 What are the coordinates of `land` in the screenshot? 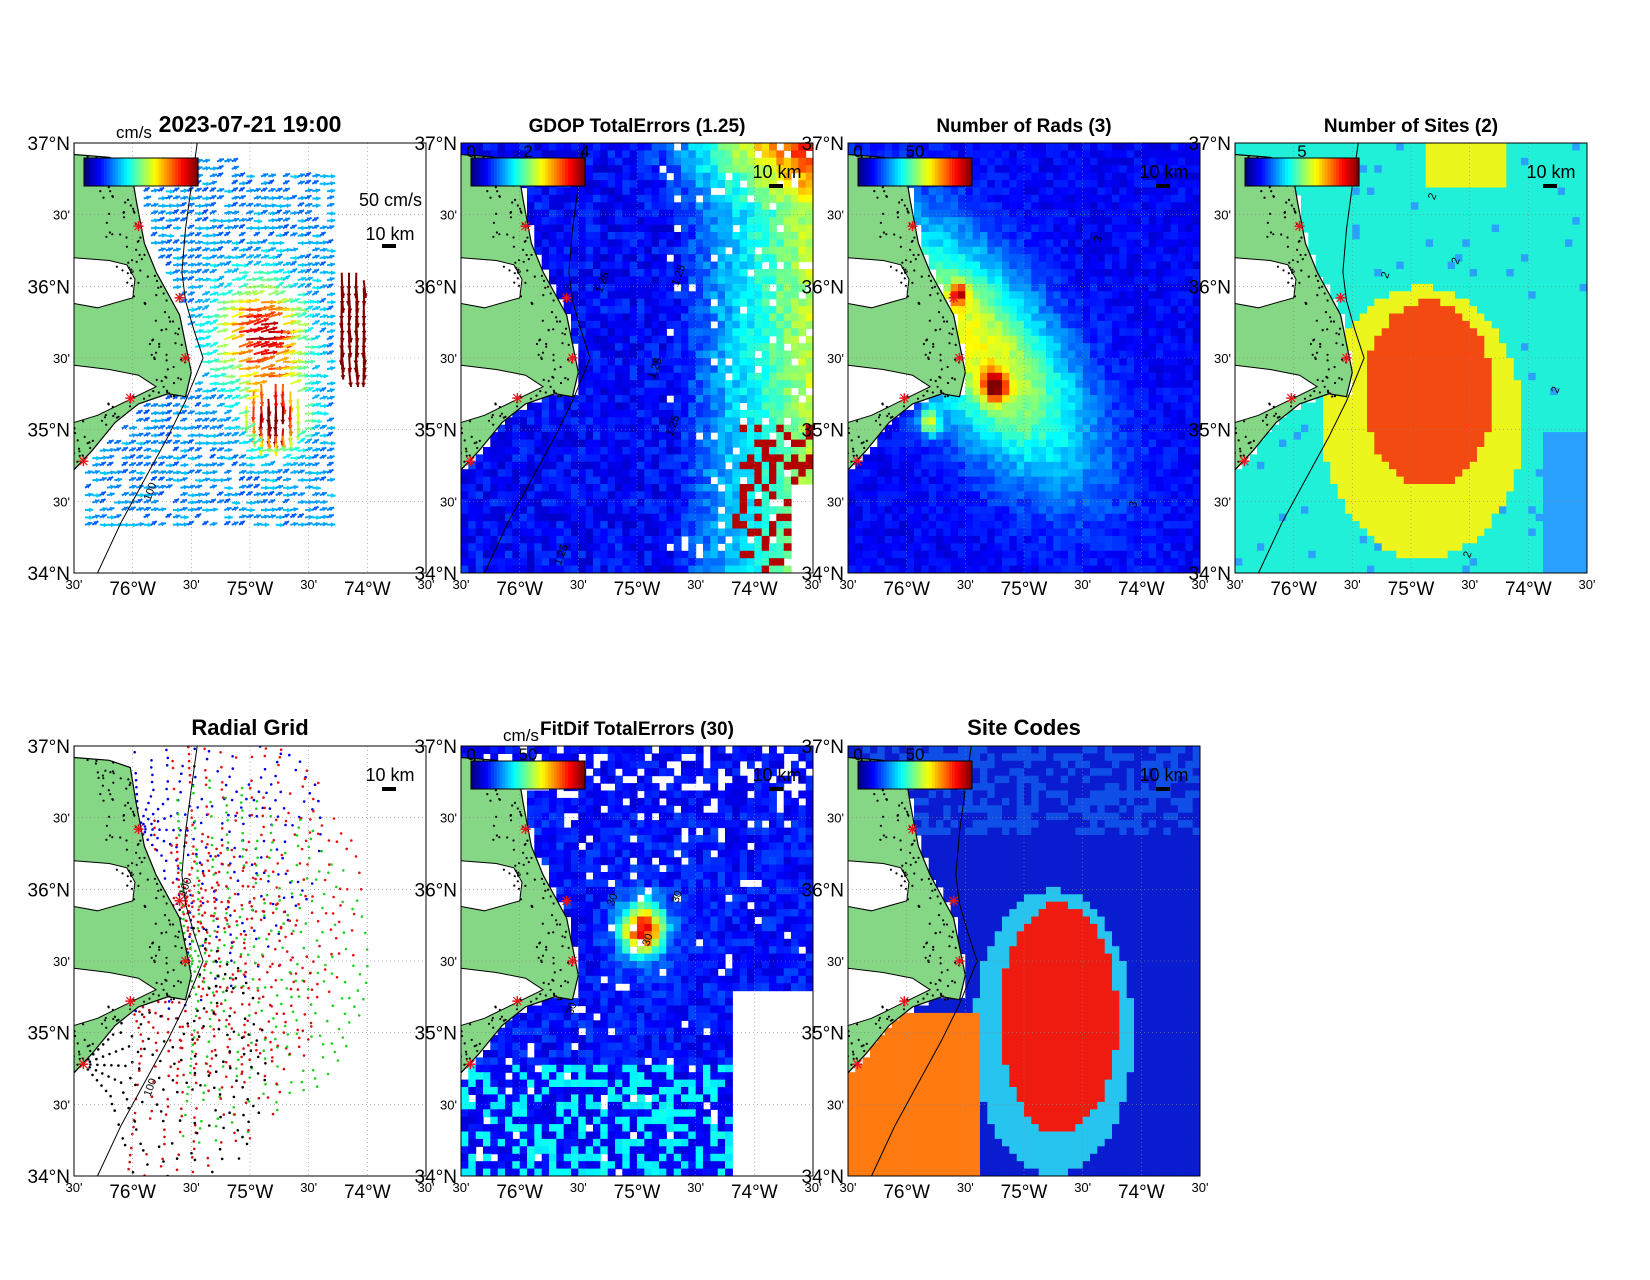 It's located at (129, 911).